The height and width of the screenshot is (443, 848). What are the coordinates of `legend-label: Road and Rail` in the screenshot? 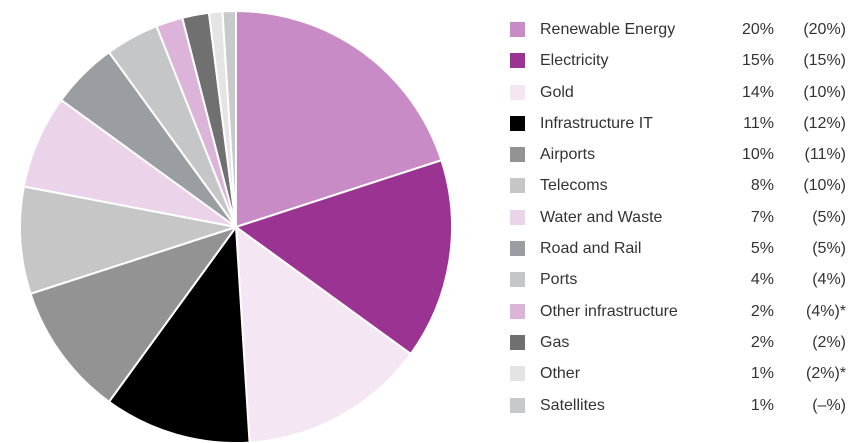 It's located at (591, 249).